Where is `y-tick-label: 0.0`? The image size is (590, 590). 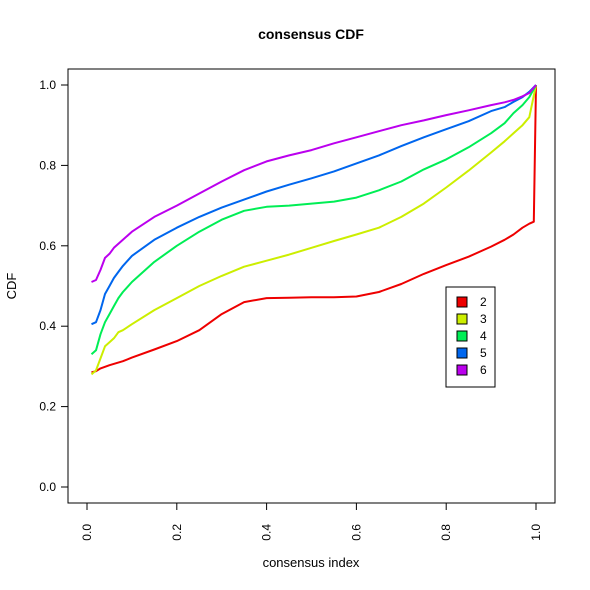
y-tick-label: 0.0 is located at coordinates (47, 487).